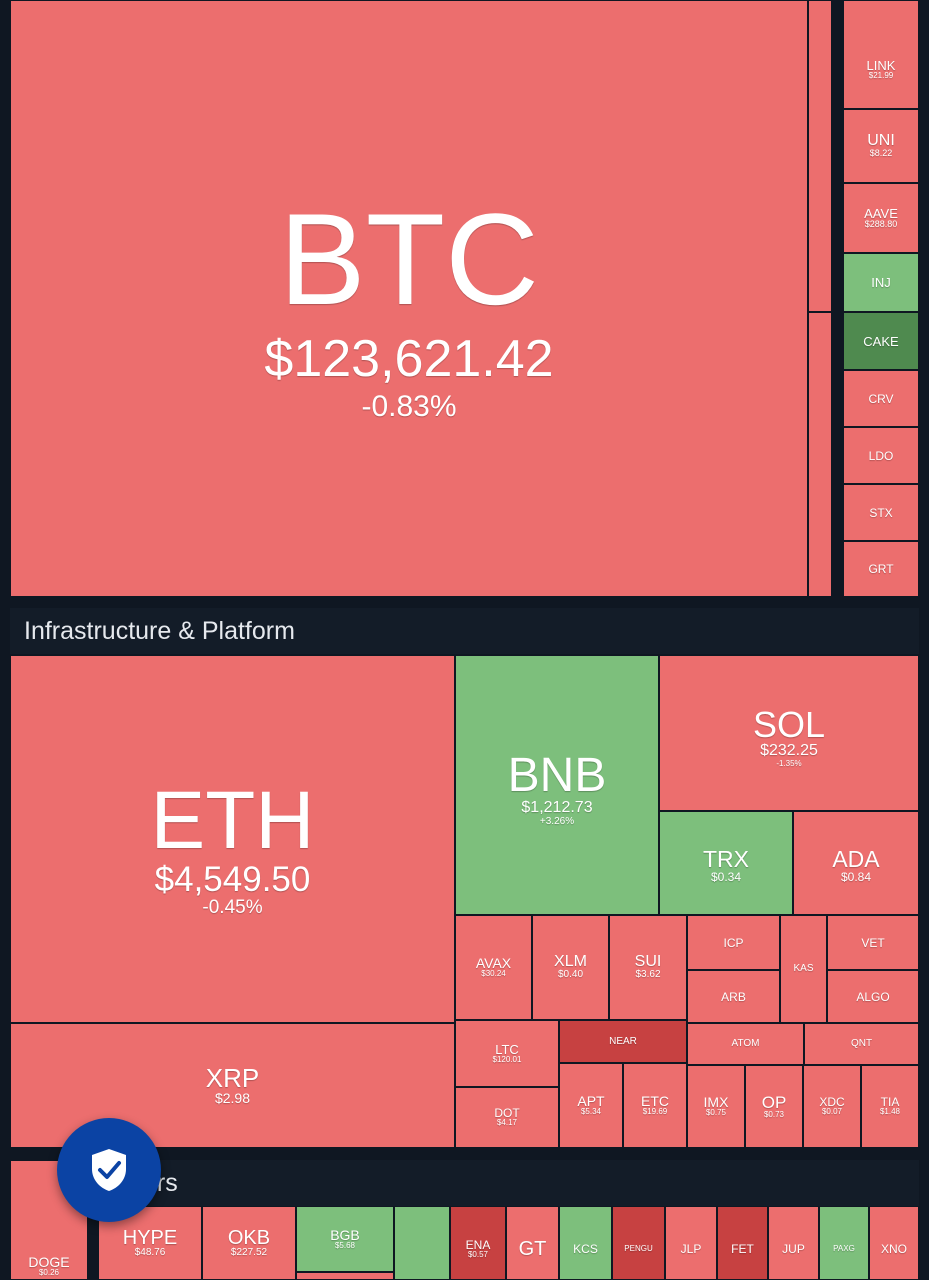 Image resolution: width=929 pixels, height=1280 pixels. What do you see at coordinates (232, 908) in the screenshot?
I see `tile-change: -0.45%` at bounding box center [232, 908].